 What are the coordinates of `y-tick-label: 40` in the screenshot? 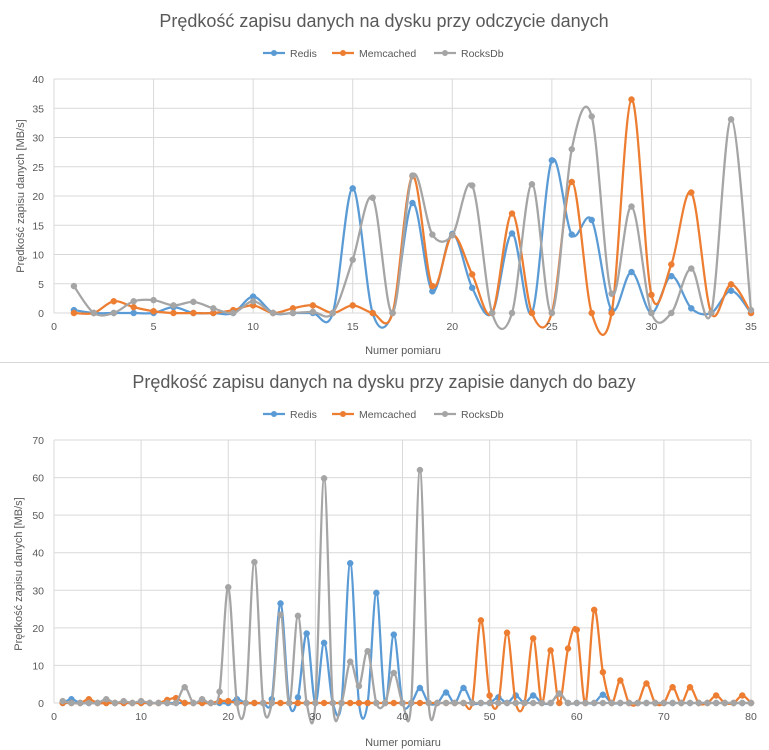 It's located at (38, 554).